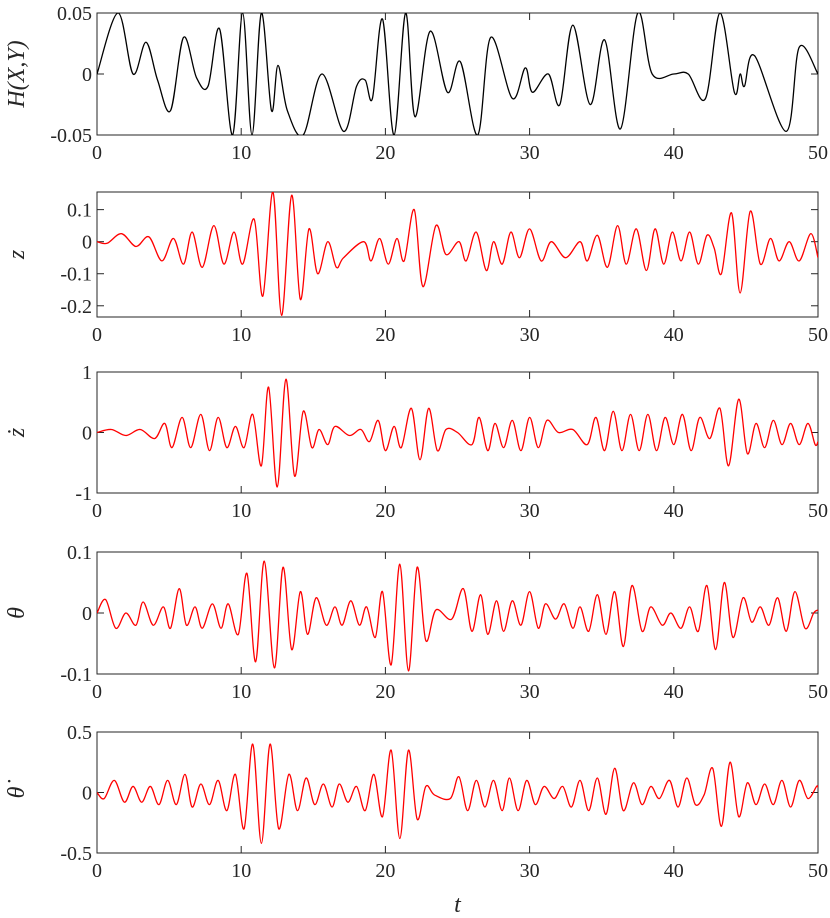 This screenshot has width=830, height=918. I want to click on y-tick-label: 0.05, so click(74, 14).